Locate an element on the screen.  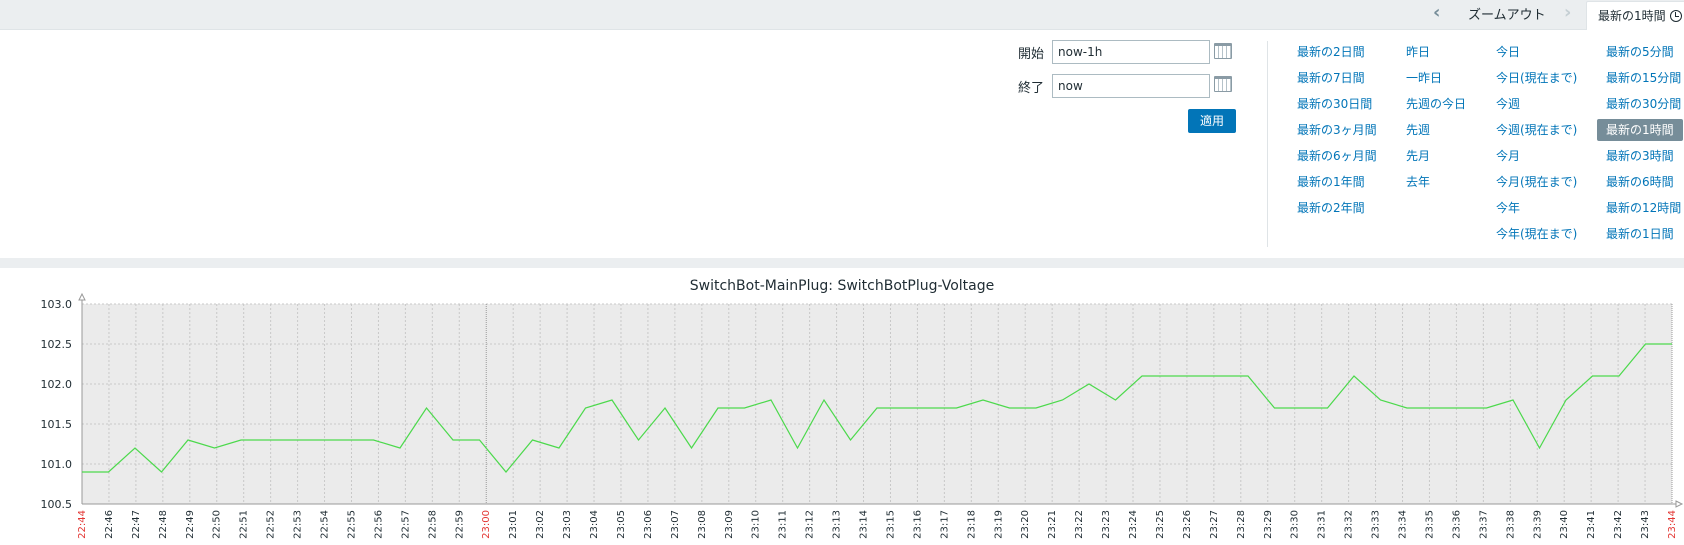
clock-icon is located at coordinates (1675, 16).